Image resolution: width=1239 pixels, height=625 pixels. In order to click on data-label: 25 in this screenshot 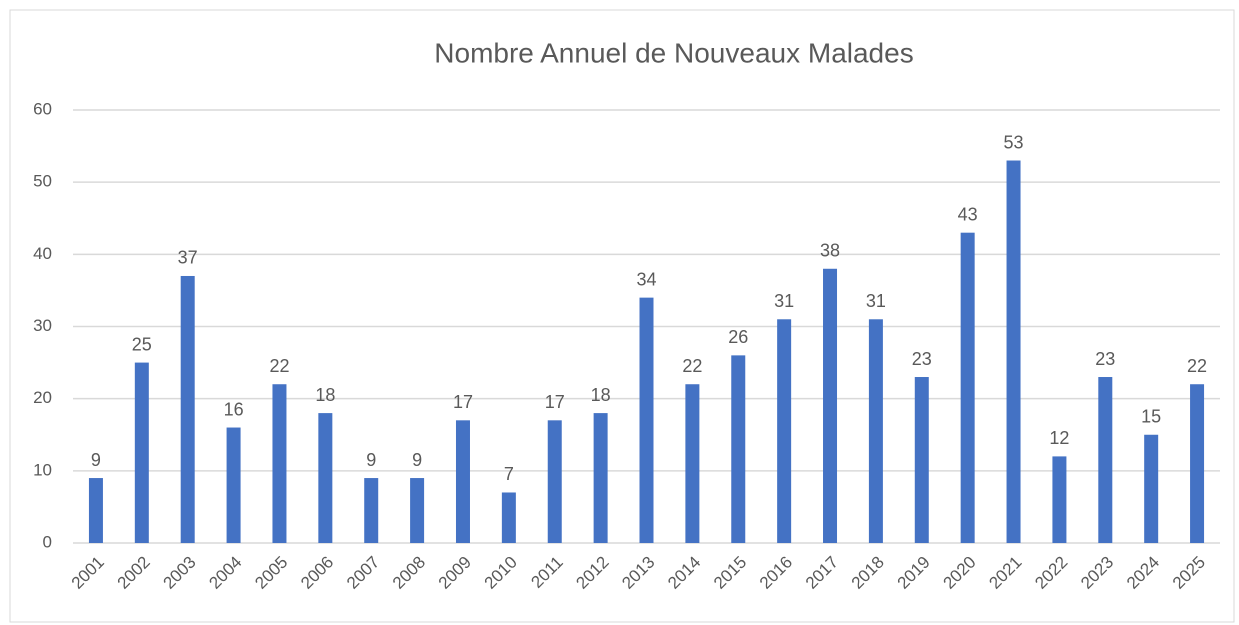, I will do `click(142, 344)`.